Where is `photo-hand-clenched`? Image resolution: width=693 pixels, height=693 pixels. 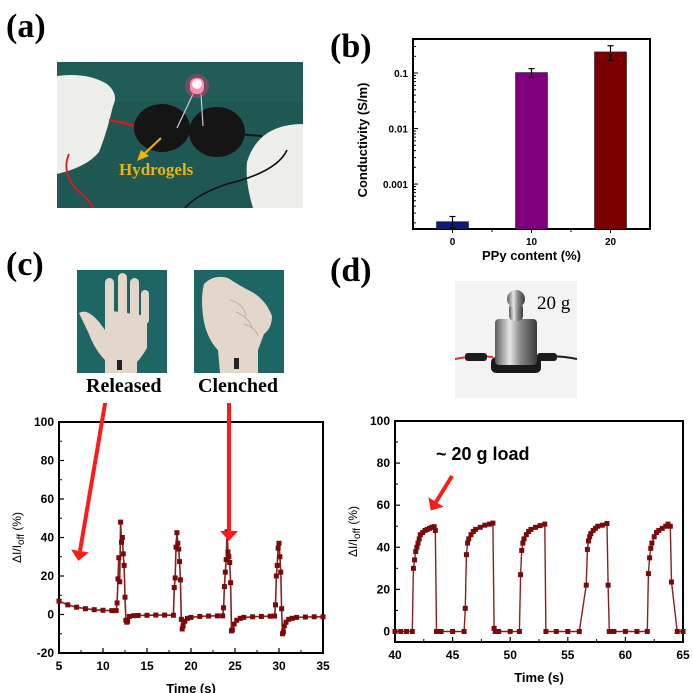 photo-hand-clenched is located at coordinates (239, 321).